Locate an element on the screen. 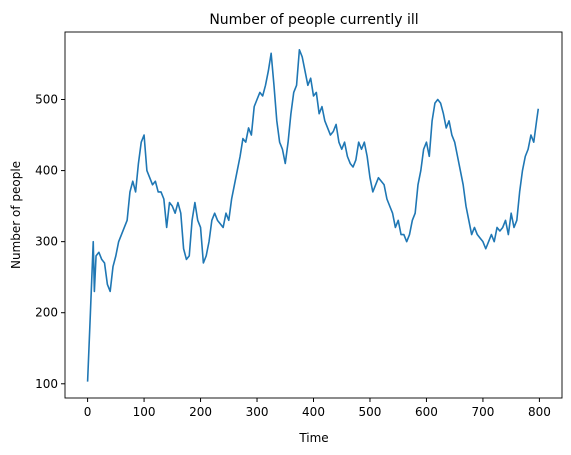  x-tick-label: 700 is located at coordinates (482, 412).